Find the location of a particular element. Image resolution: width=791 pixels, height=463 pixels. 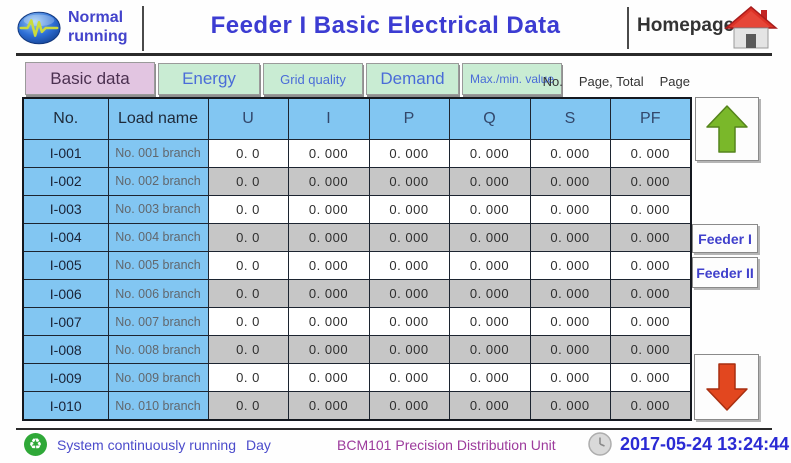

table-header-row: No. Load name U I P Q S PF is located at coordinates (357, 118).